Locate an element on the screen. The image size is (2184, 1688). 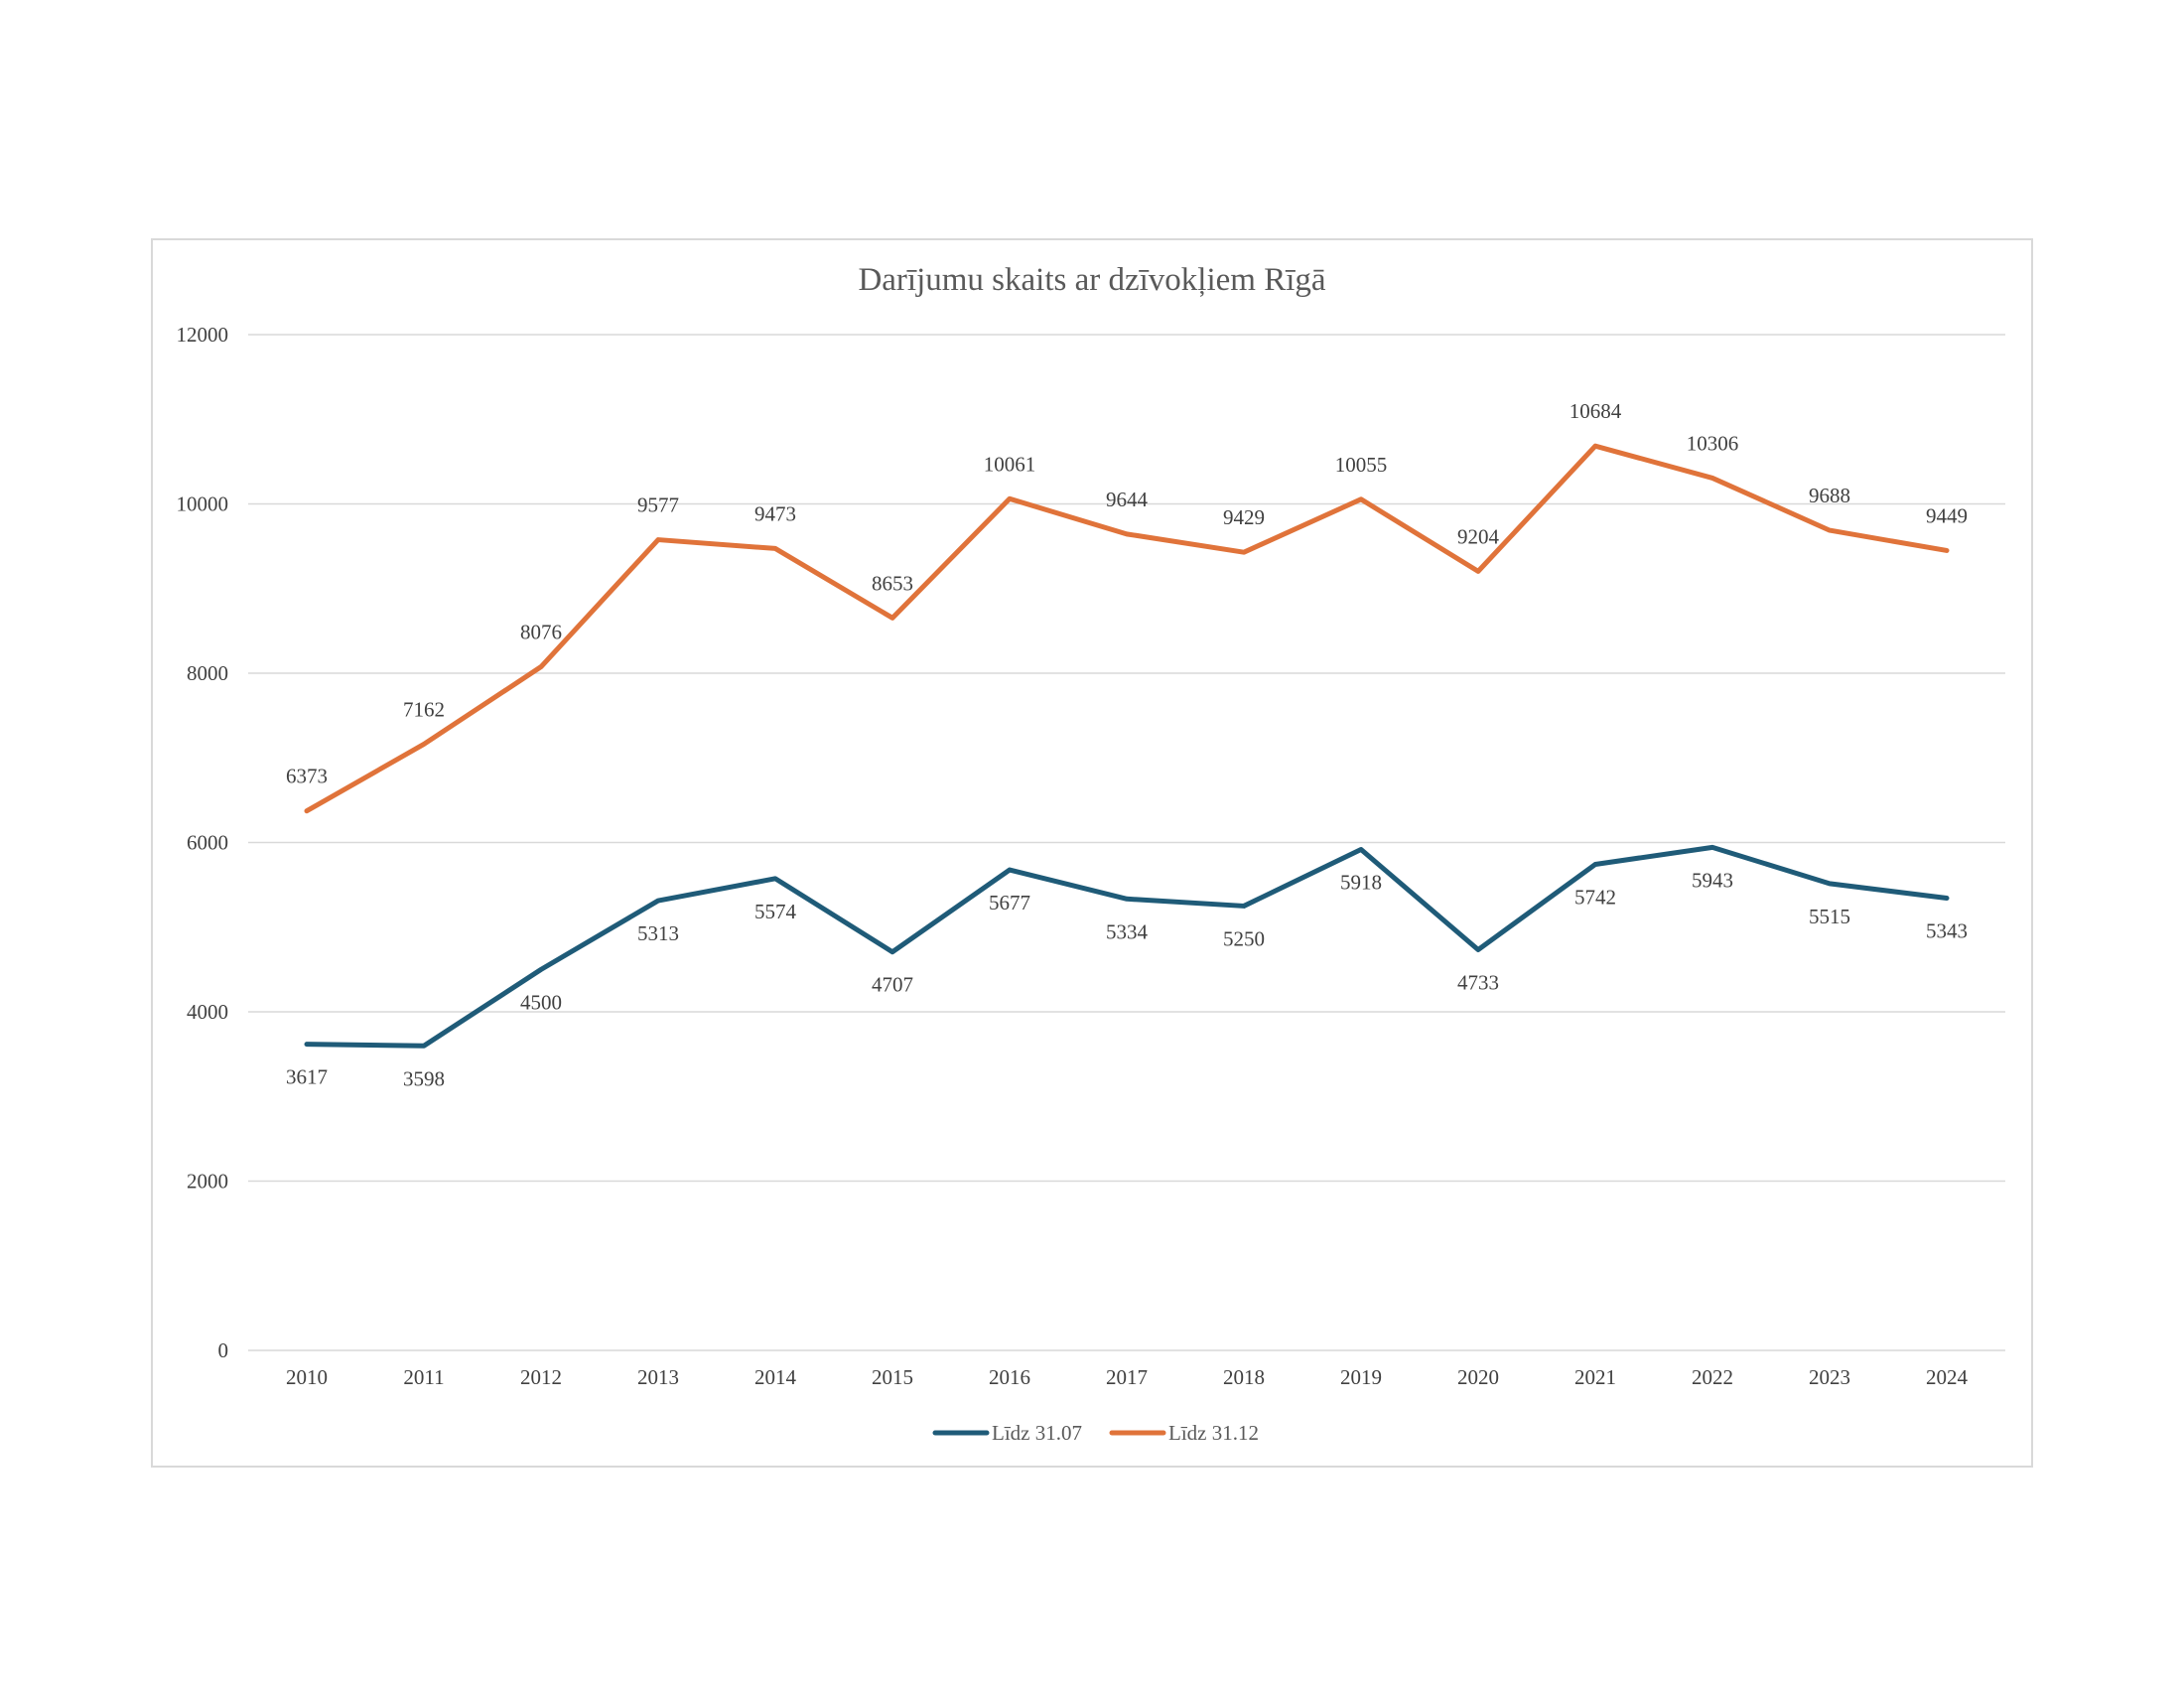
data-label: 7162 is located at coordinates (424, 709).